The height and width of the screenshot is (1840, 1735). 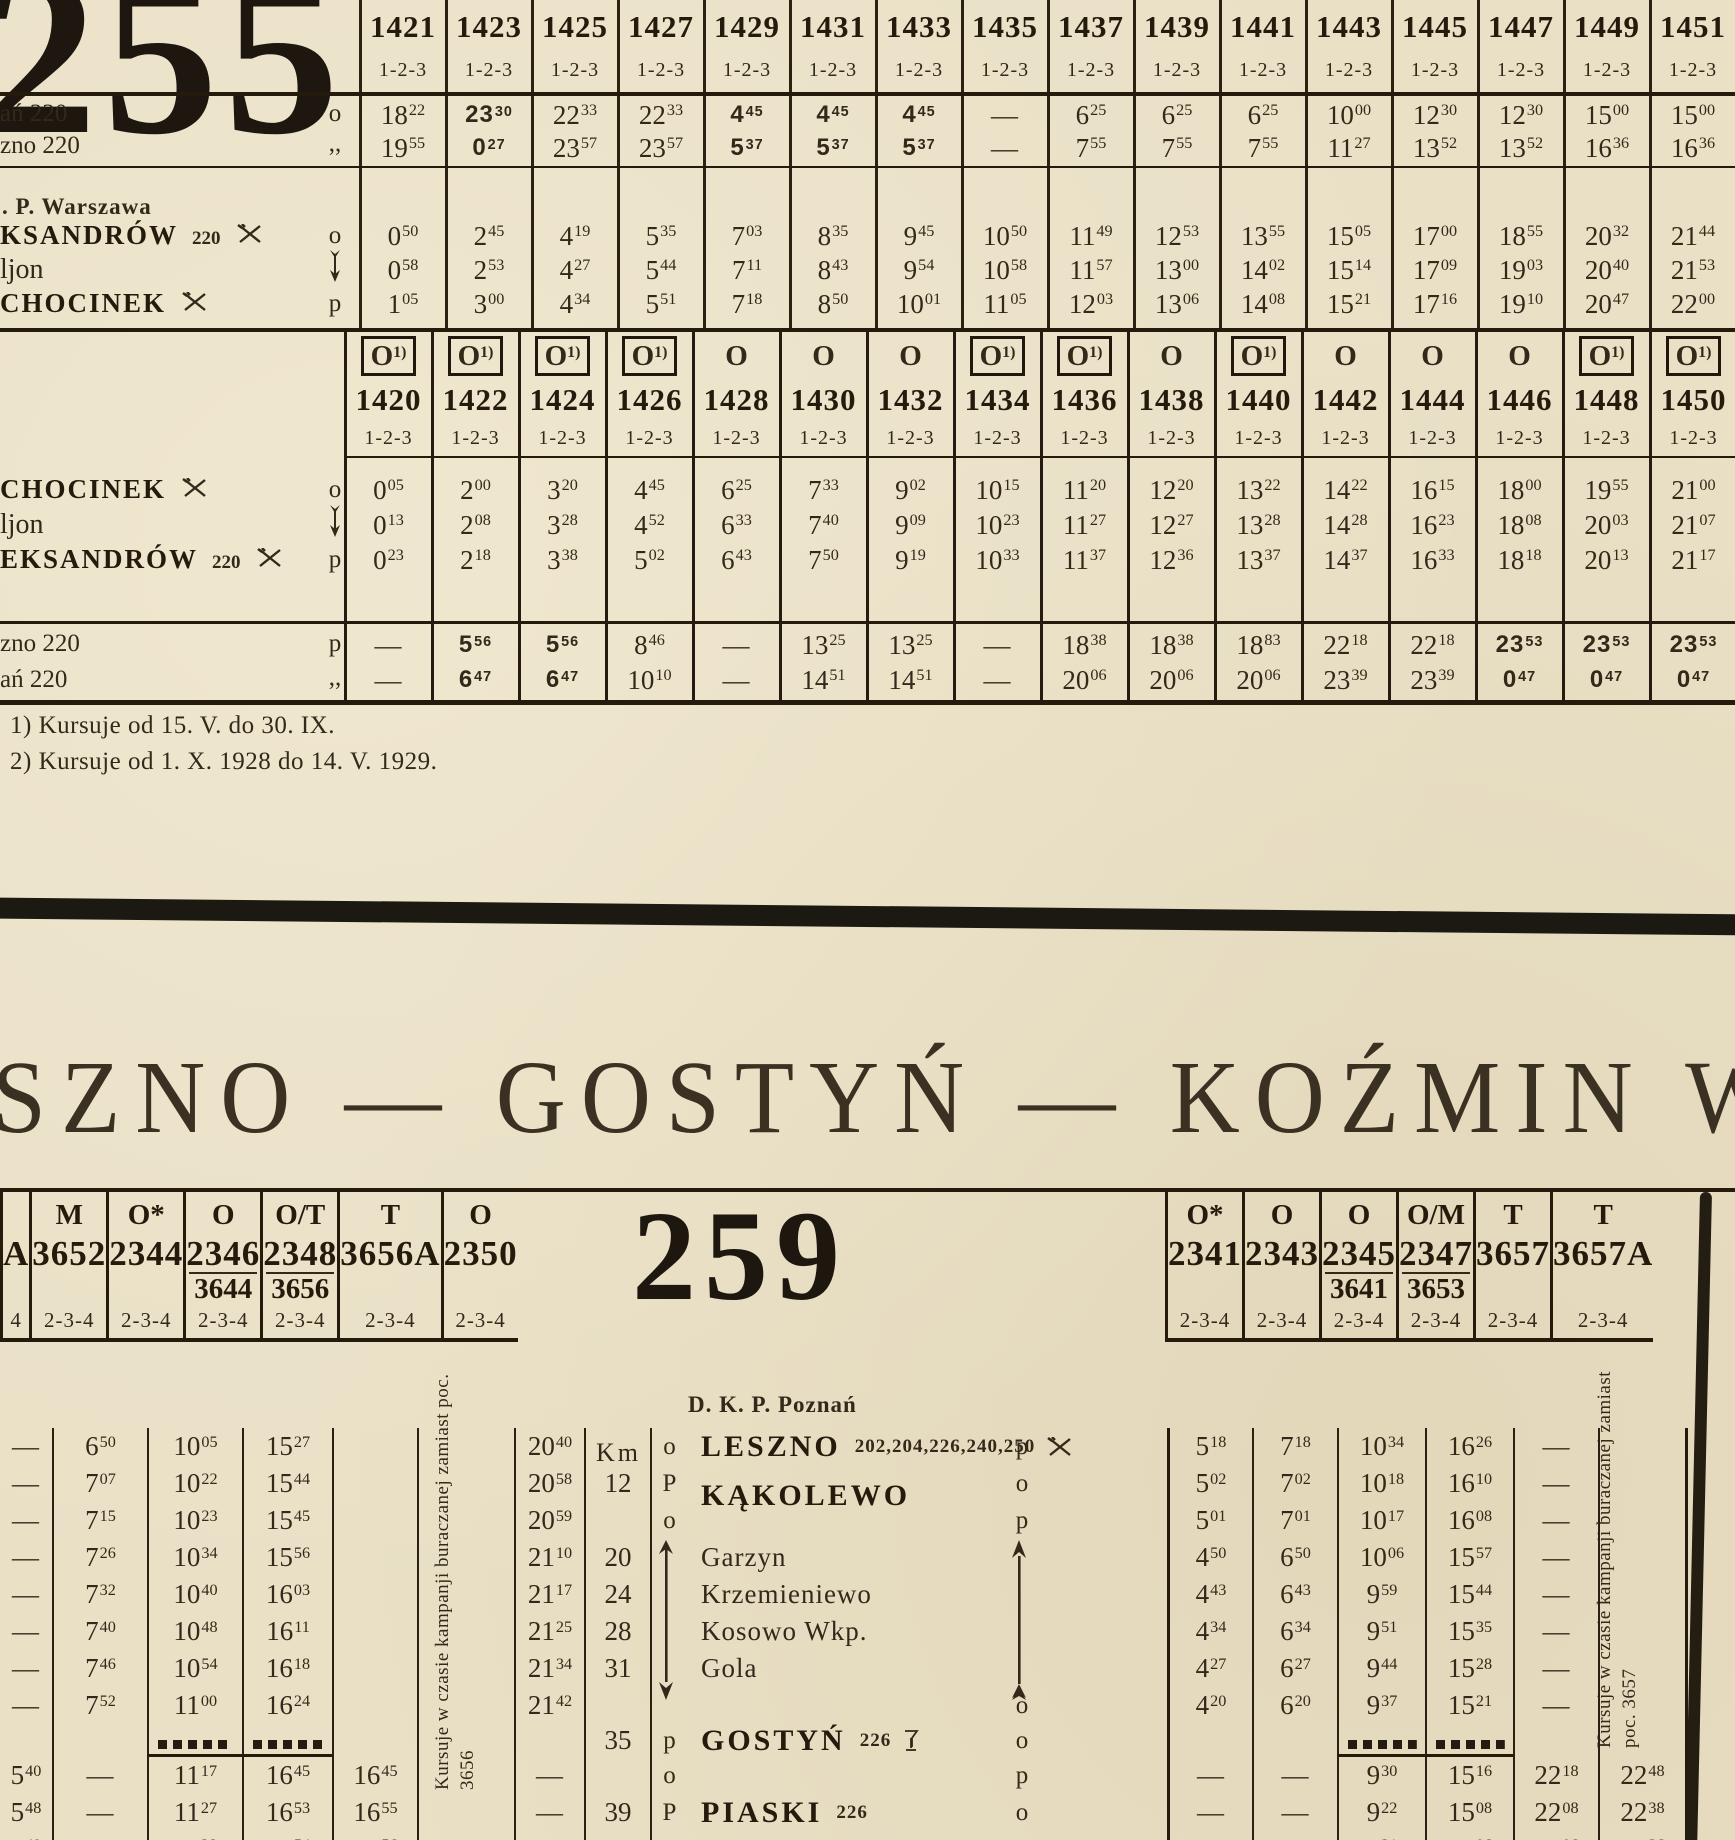 I want to click on time-cell: 2206, so click(x=1555, y=1835).